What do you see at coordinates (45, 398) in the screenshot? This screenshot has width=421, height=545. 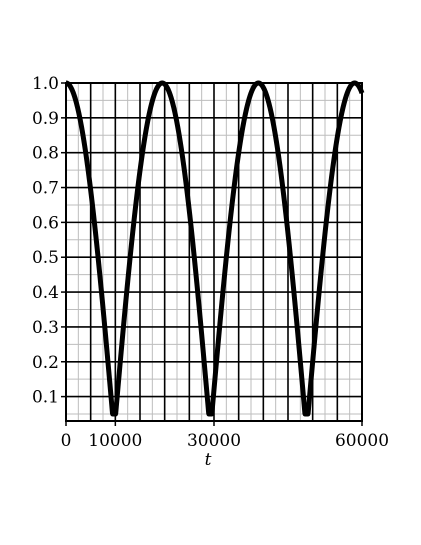 I see `y-tick-label: 0.1` at bounding box center [45, 398].